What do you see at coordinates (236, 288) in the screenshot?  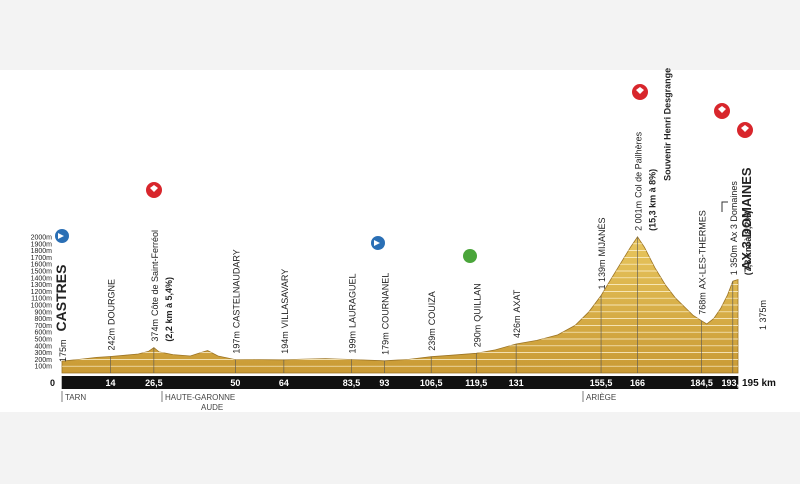 I see `waypoint-name: CASTELNAUDARY` at bounding box center [236, 288].